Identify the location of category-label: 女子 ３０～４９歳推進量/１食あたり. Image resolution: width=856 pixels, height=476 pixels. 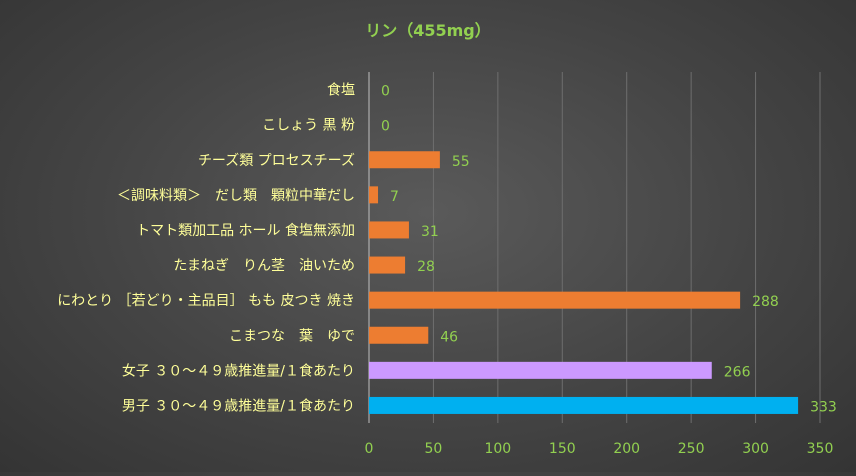
(238, 370).